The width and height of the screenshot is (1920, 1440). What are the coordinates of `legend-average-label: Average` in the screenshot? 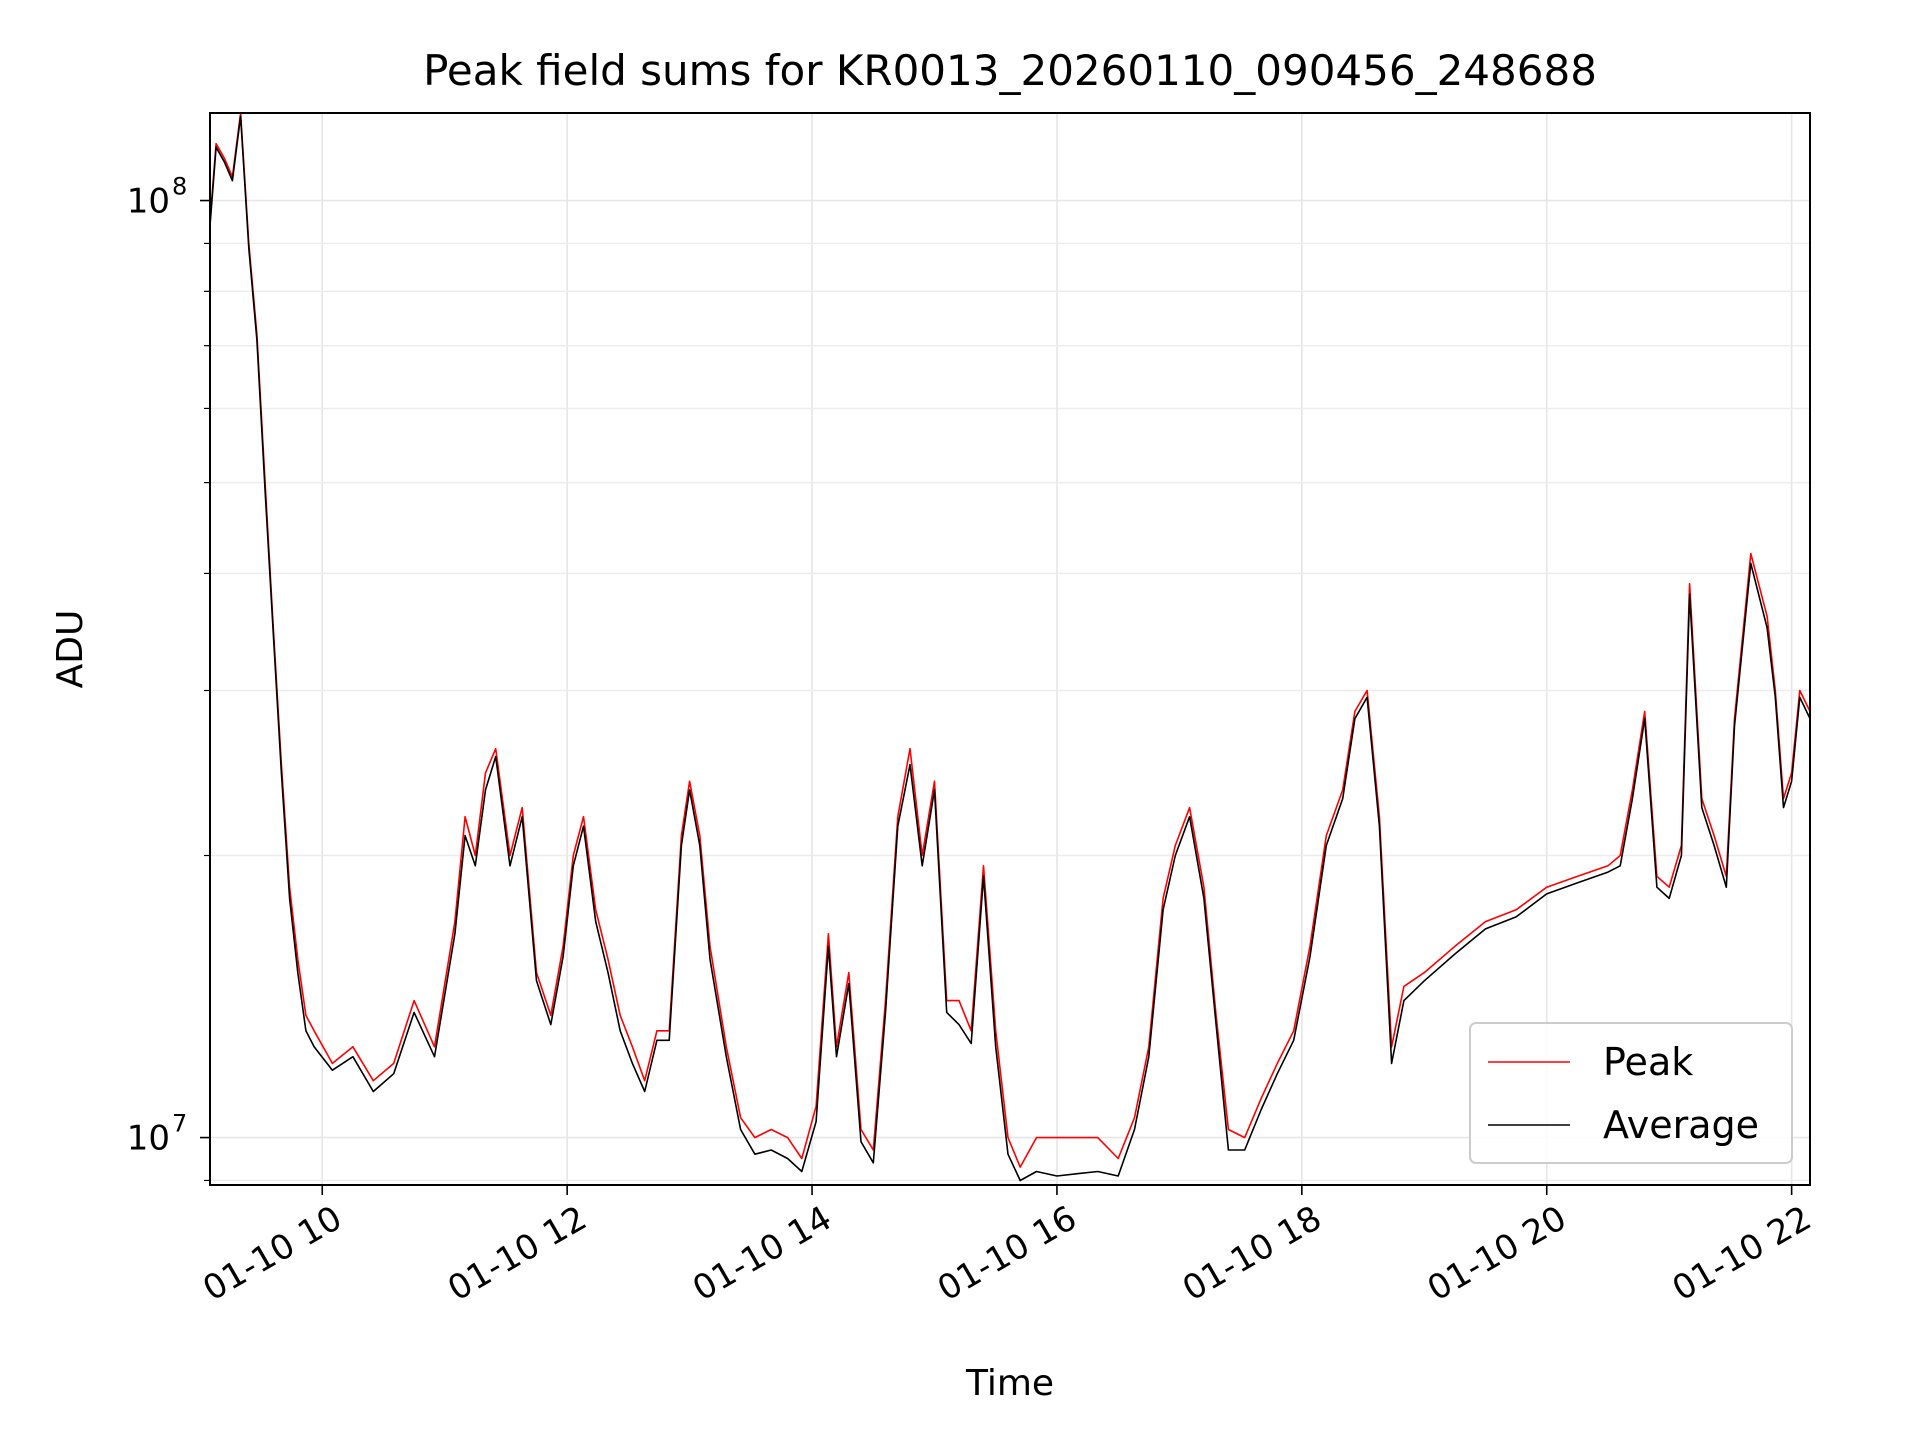 It's located at (1681, 1125).